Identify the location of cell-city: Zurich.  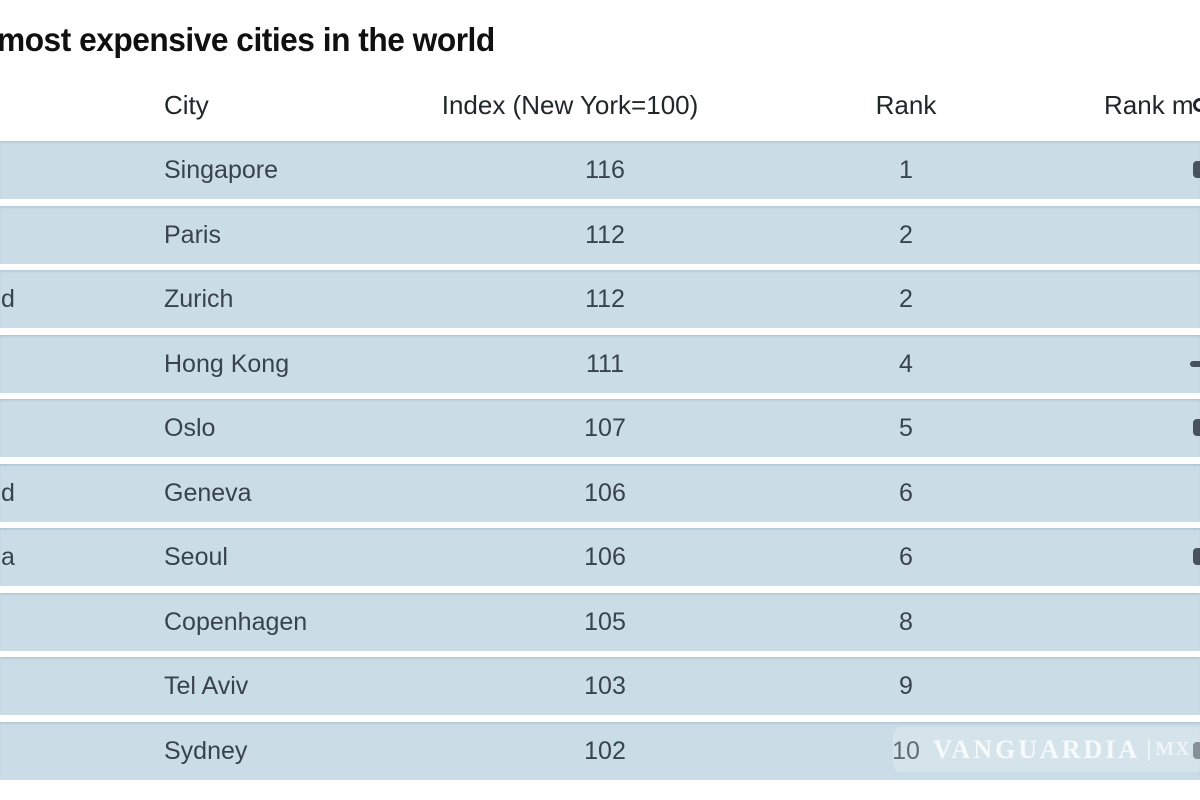
(199, 299).